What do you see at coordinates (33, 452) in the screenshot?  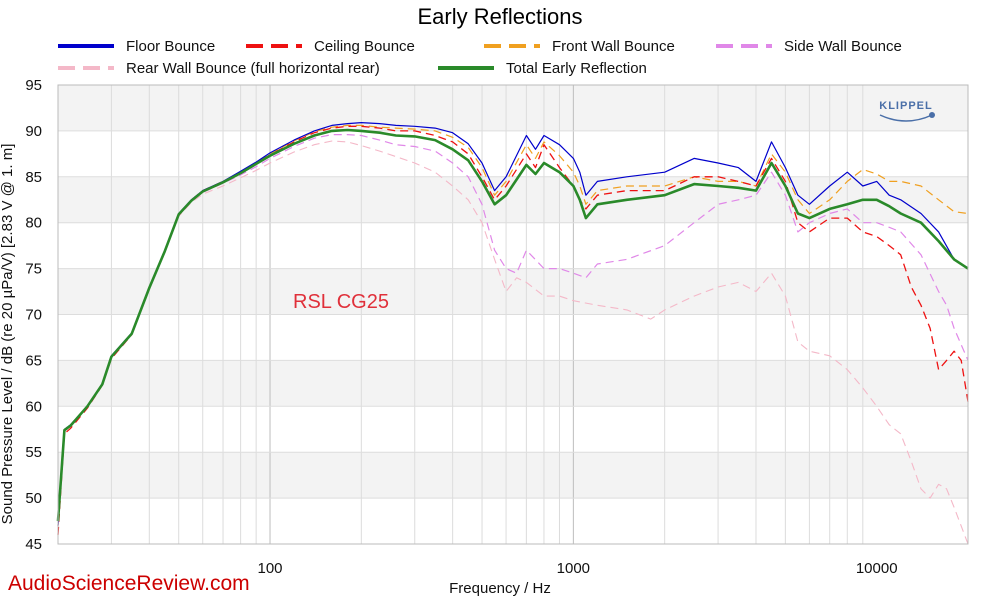 I see `y-tick-label: 55` at bounding box center [33, 452].